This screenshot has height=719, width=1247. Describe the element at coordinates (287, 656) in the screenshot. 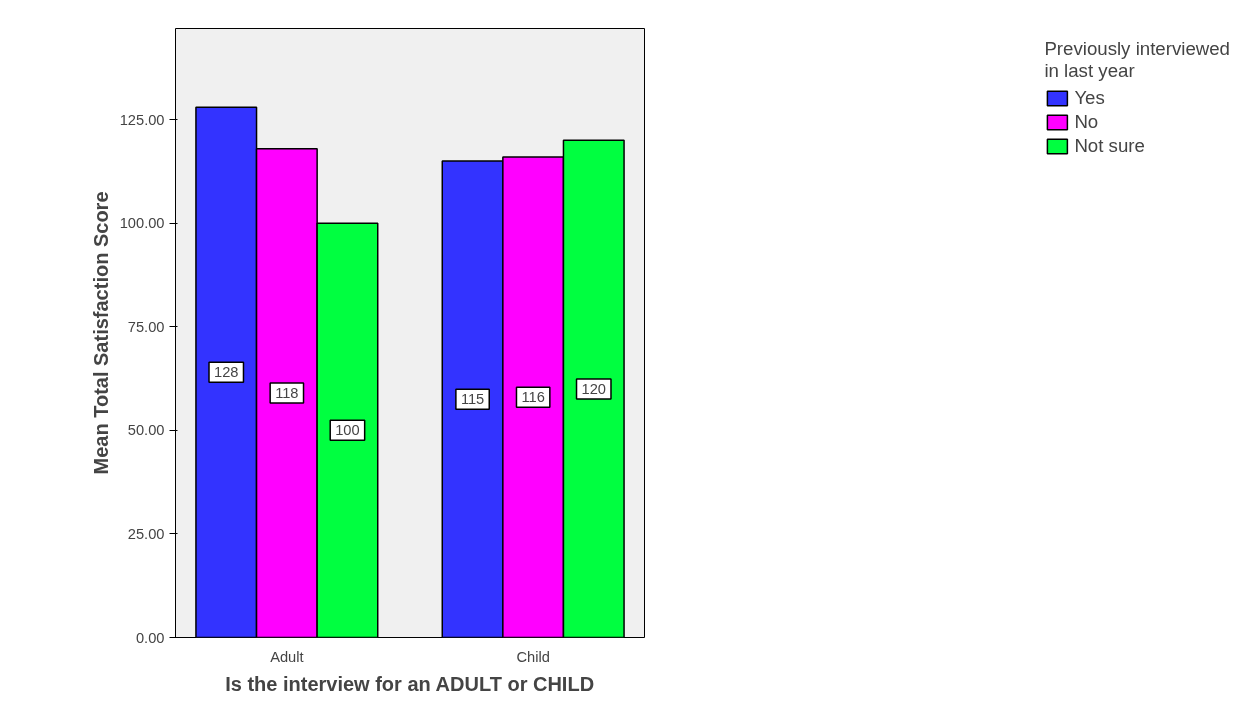

I see `x-tick-label: Adult` at that location.